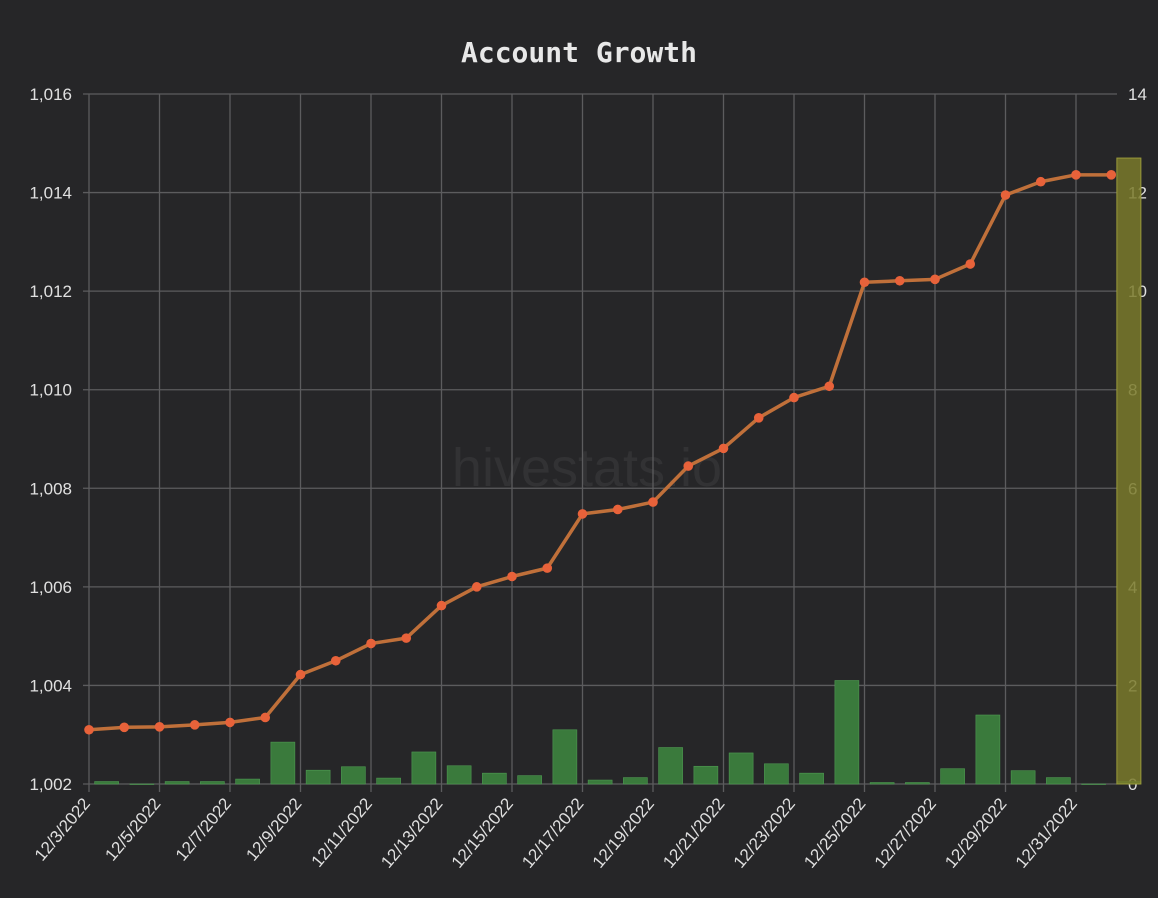 Image resolution: width=1158 pixels, height=898 pixels. What do you see at coordinates (50, 291) in the screenshot?
I see `y-left-tick-label: 1,012` at bounding box center [50, 291].